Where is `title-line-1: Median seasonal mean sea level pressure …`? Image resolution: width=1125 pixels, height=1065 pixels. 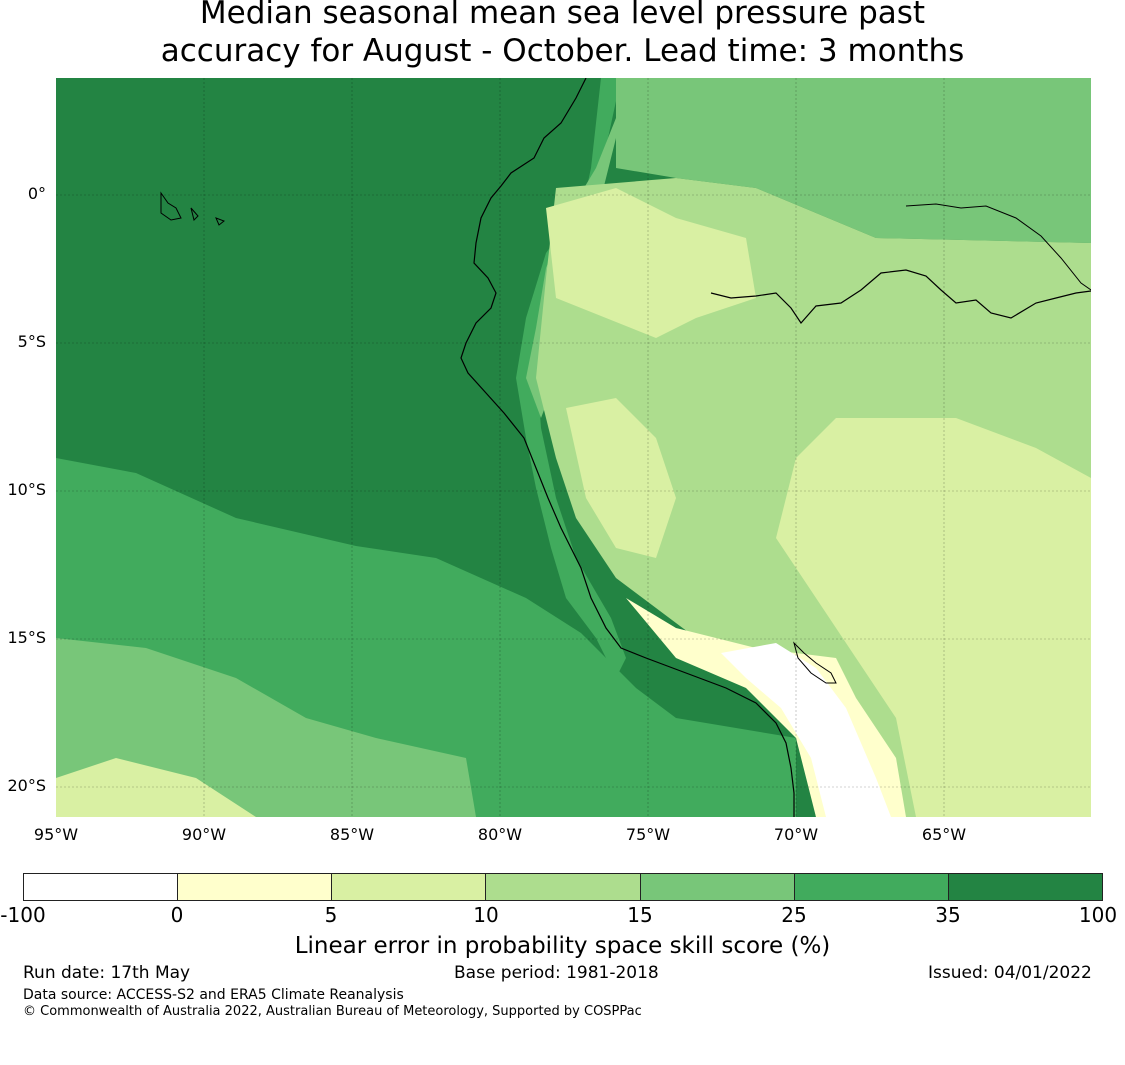 title-line-1: Median seasonal mean sea level pressure … is located at coordinates (562, 15).